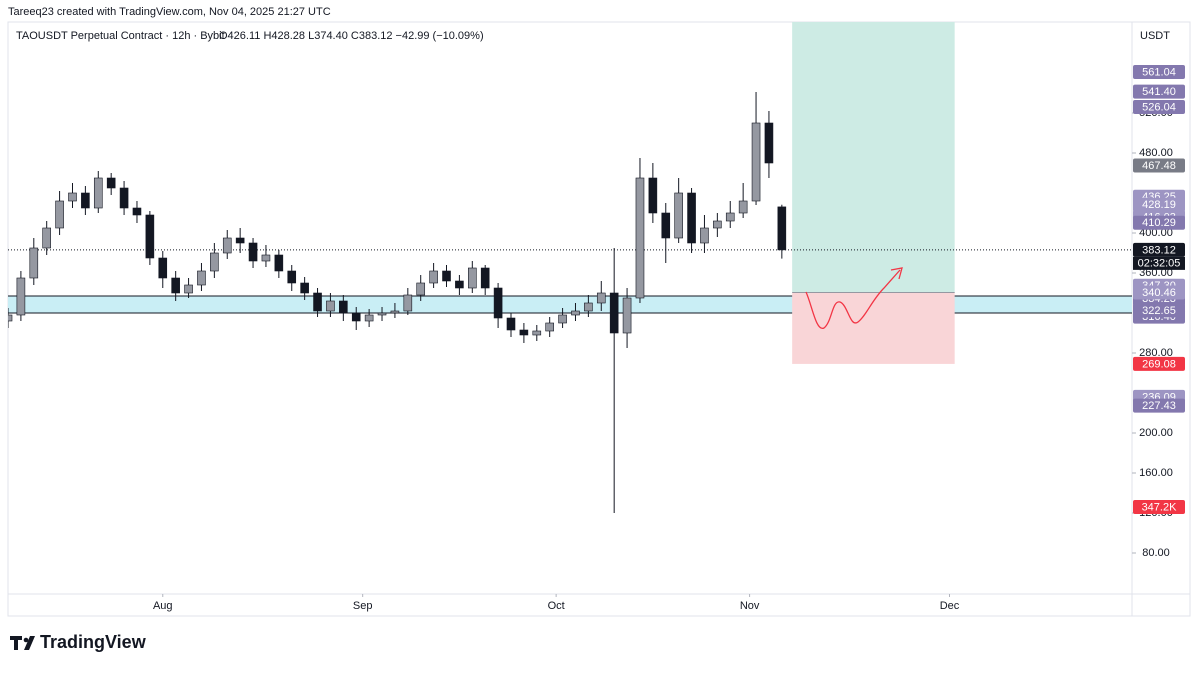  Describe the element at coordinates (556, 606) in the screenshot. I see `x-tick-label: Oct` at that location.